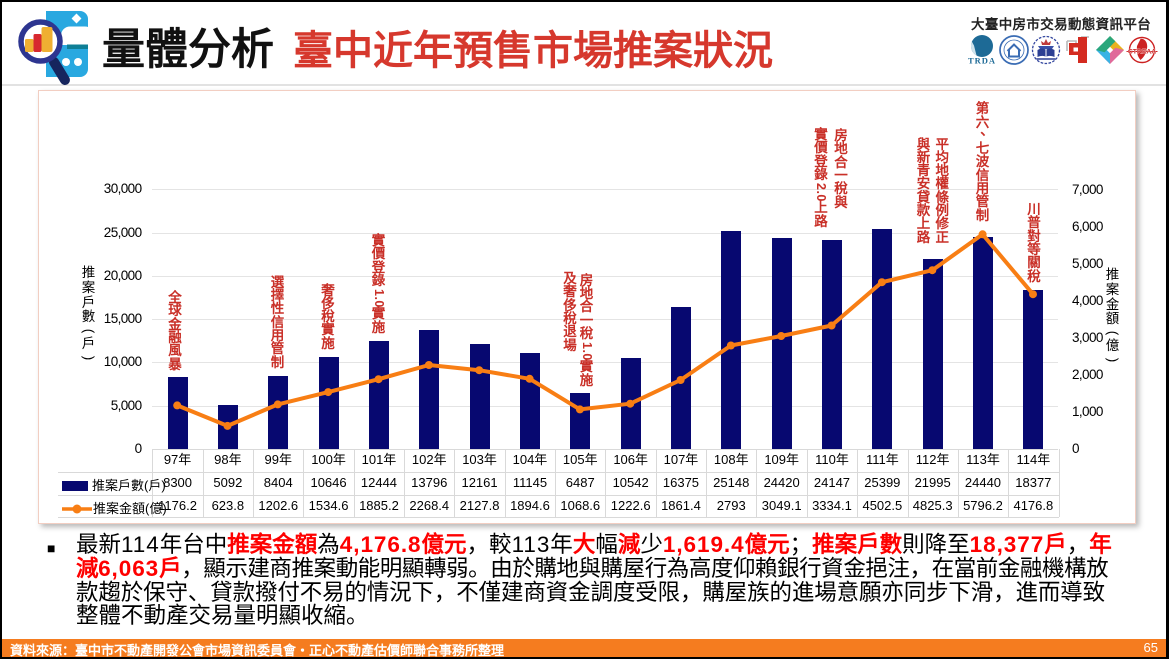 This screenshot has width=1169, height=659. What do you see at coordinates (982, 61) in the screenshot?
I see `svg-text: TRDA` at bounding box center [982, 61].